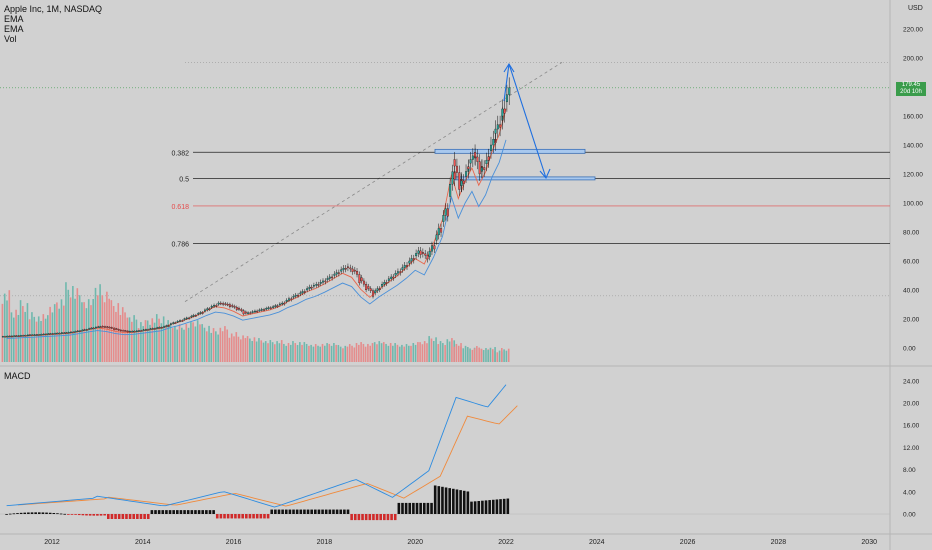 The height and width of the screenshot is (550, 932). What do you see at coordinates (911, 448) in the screenshot?
I see `macd-tick-3: 12.00` at bounding box center [911, 448].